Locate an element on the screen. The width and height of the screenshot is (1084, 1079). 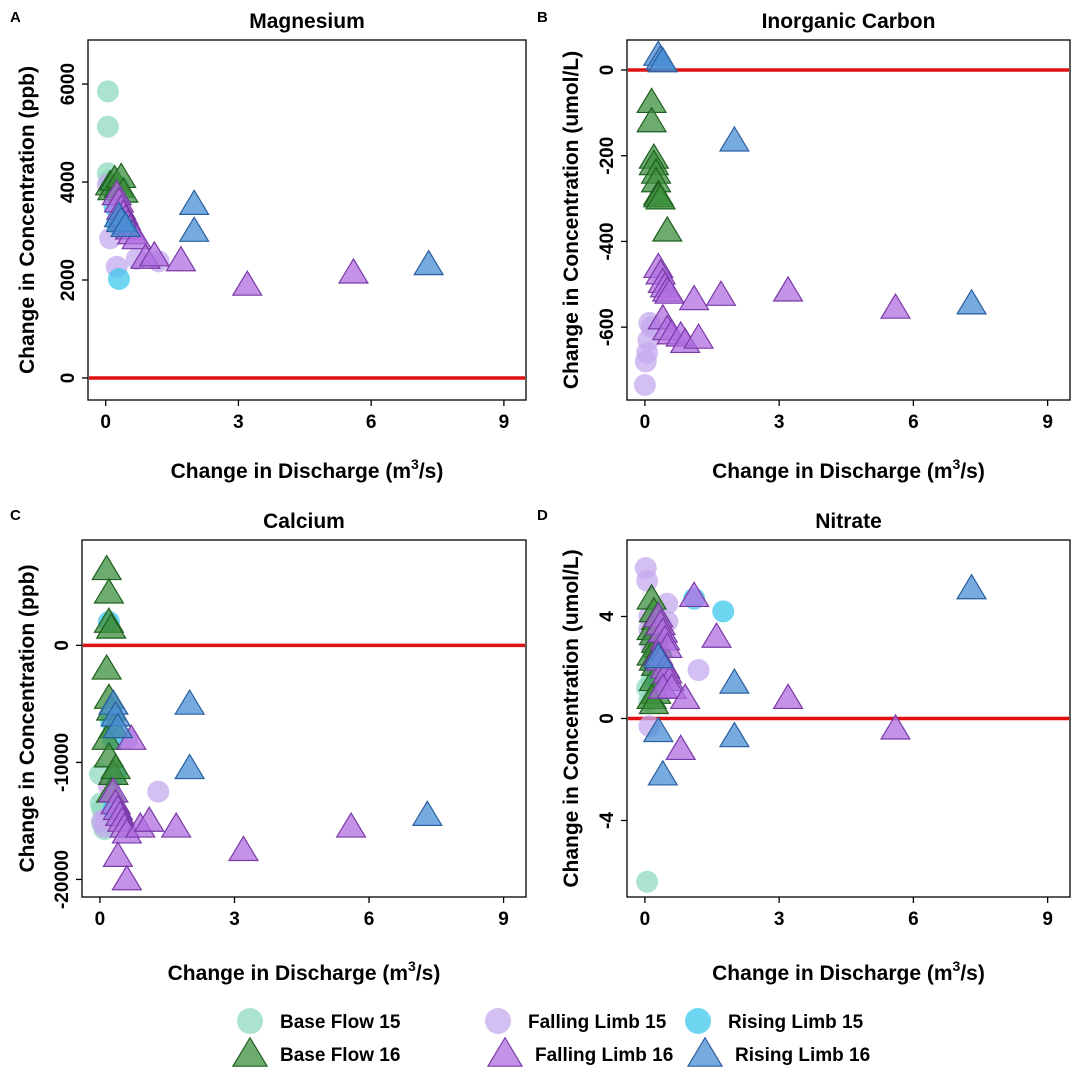
plot-frame is located at coordinates (848, 220).